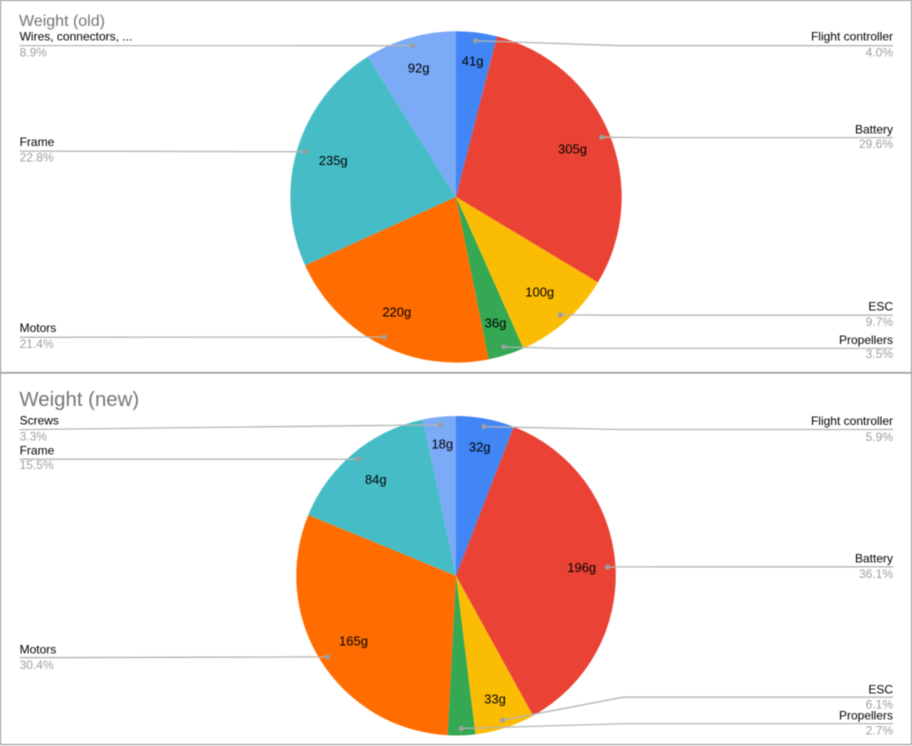  What do you see at coordinates (37, 344) in the screenshot?
I see `svg-text: 21.4%` at bounding box center [37, 344].